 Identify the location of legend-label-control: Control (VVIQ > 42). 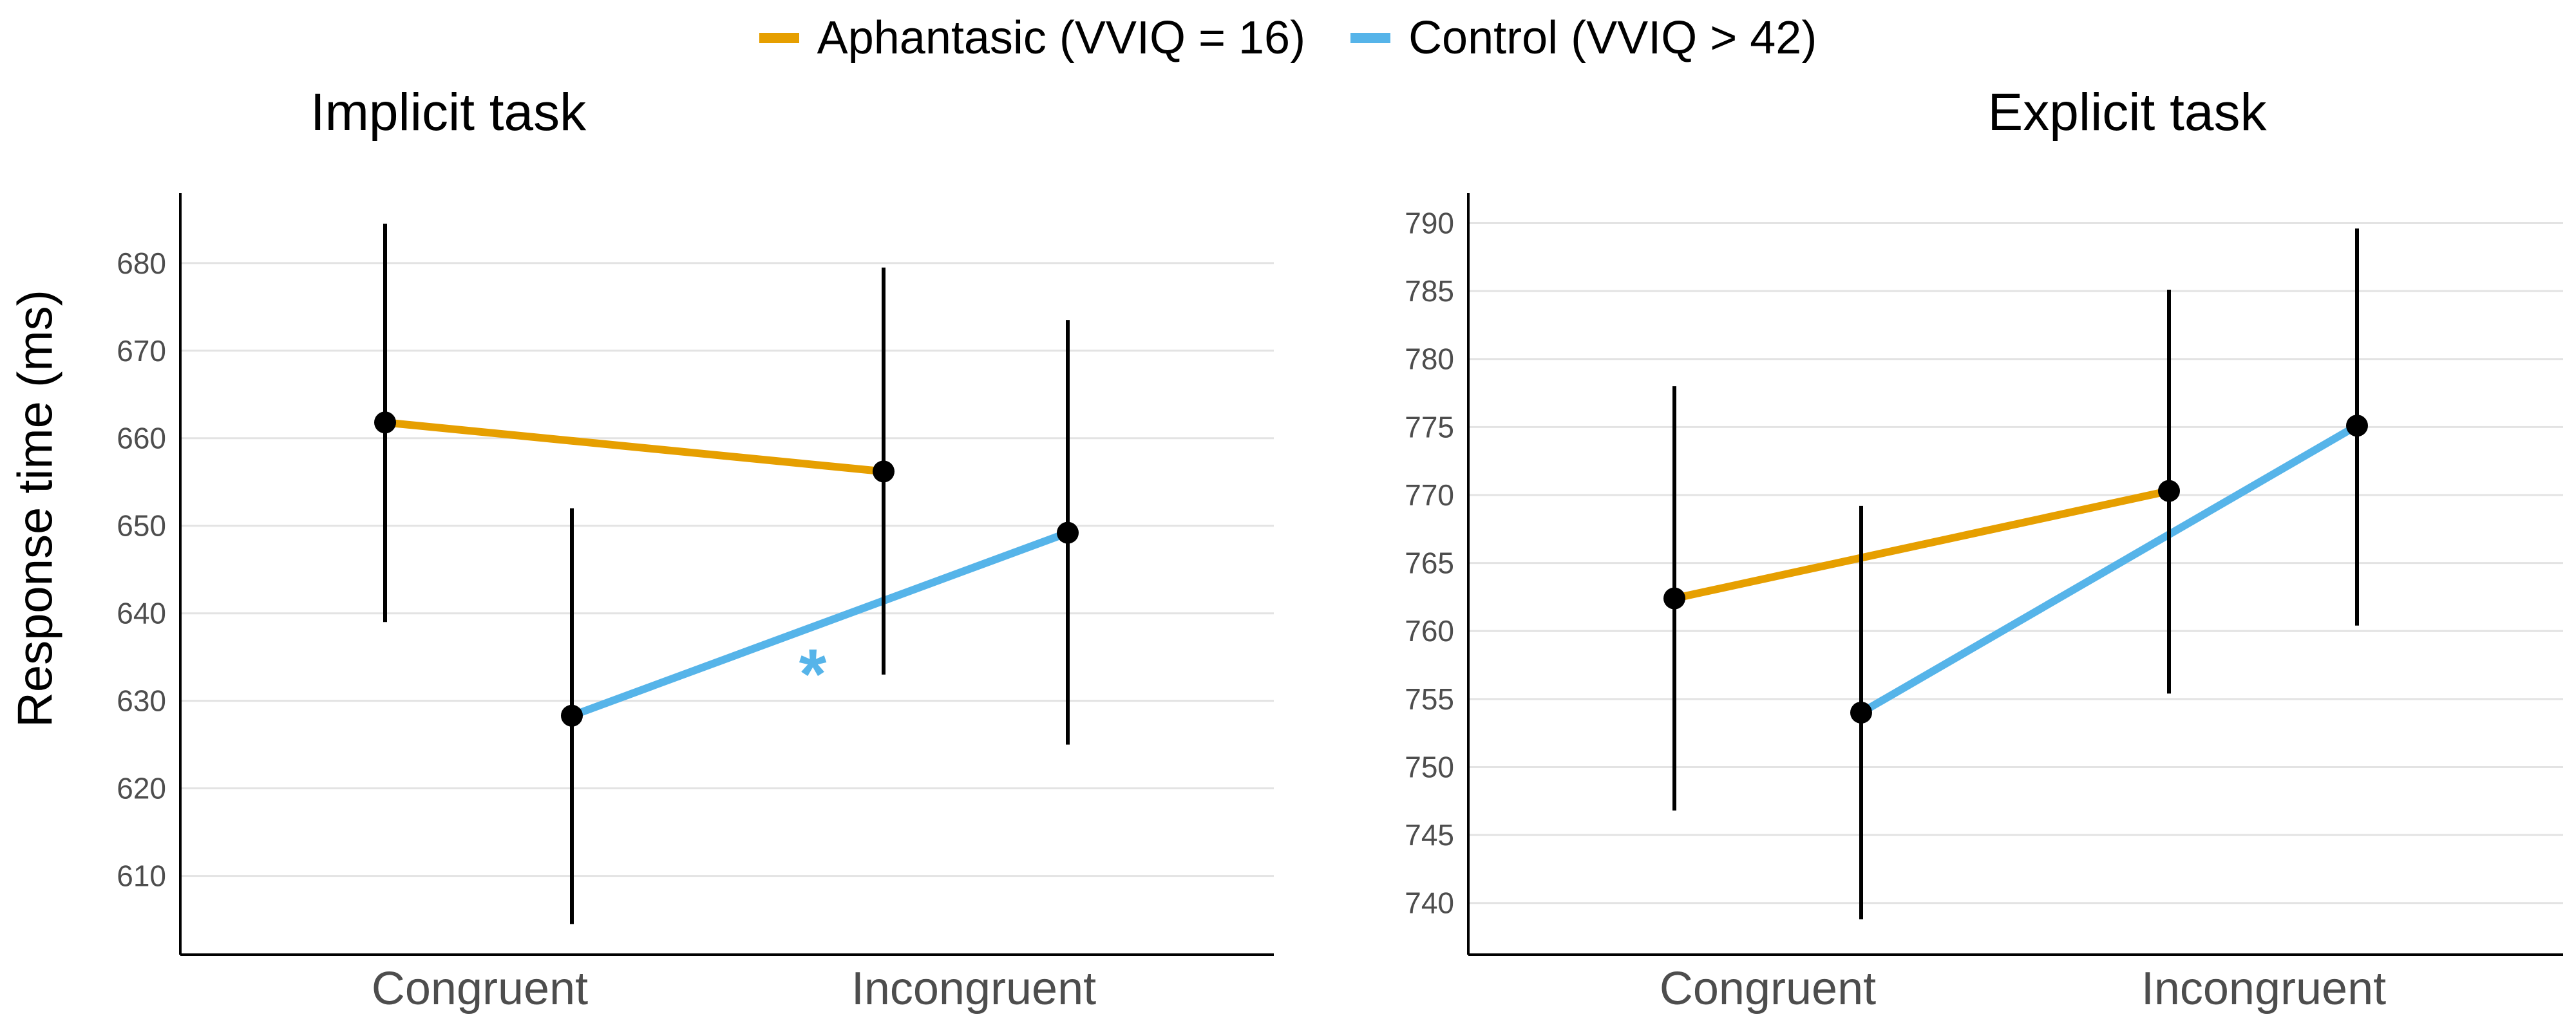
(1612, 38).